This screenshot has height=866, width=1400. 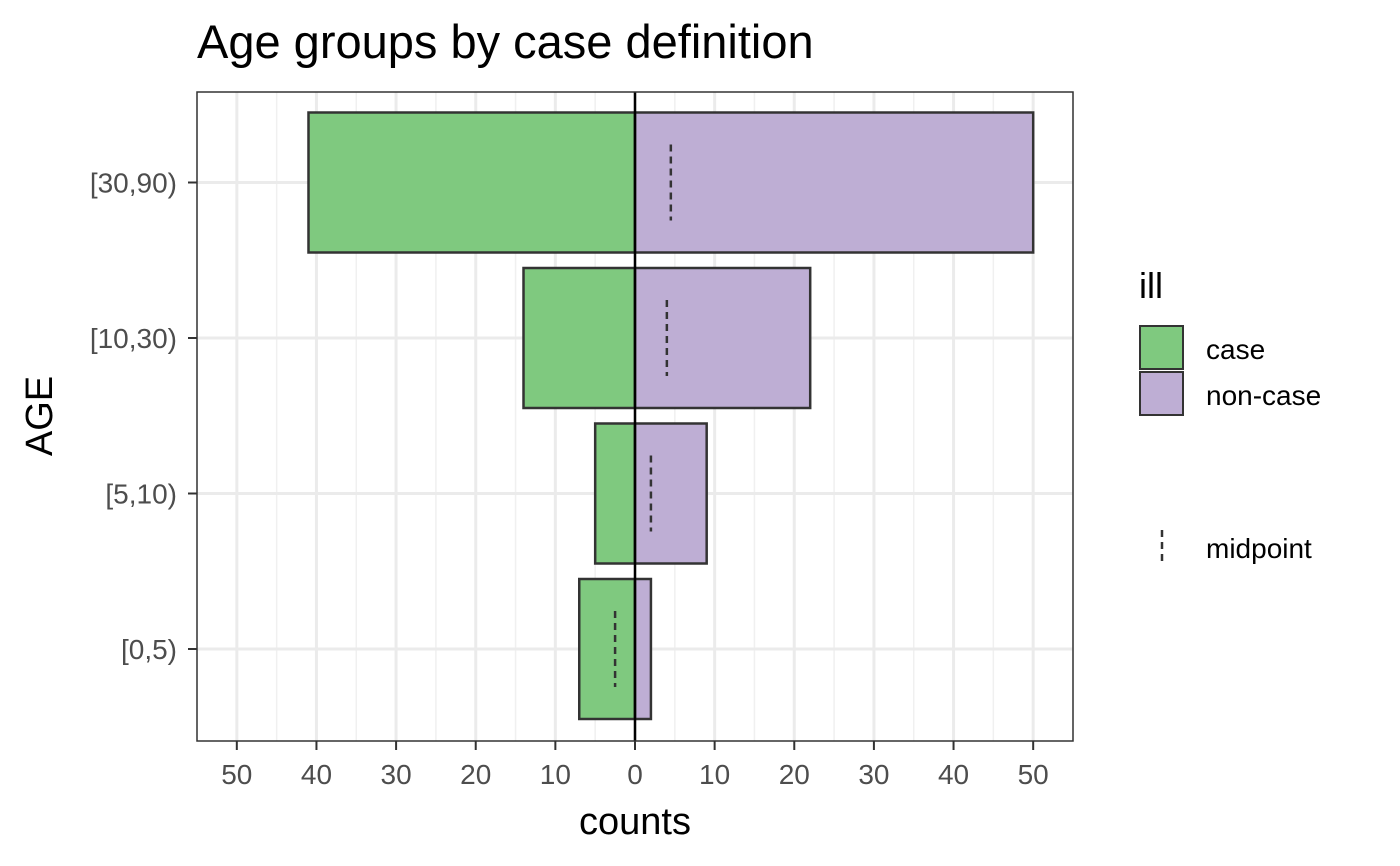 What do you see at coordinates (643, 415) in the screenshot?
I see `midpoint-markers` at bounding box center [643, 415].